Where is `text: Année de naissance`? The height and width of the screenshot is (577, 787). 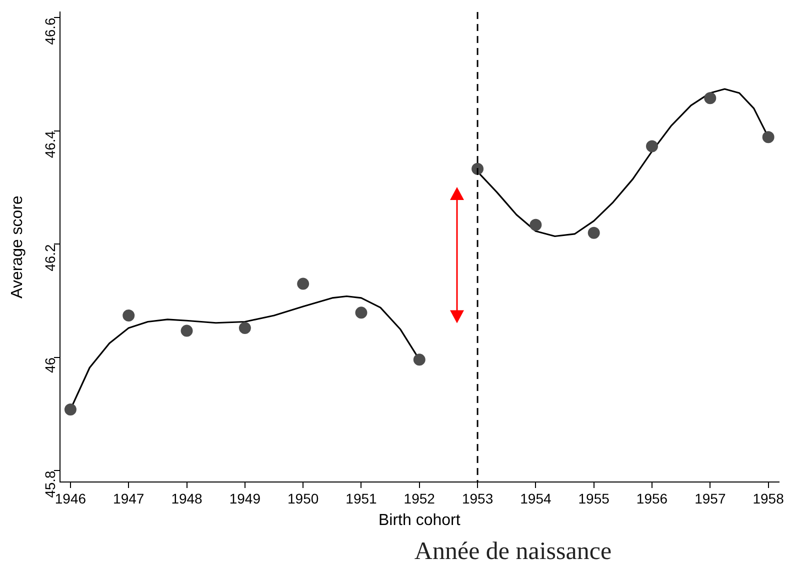
text: Année de naissance is located at coordinates (513, 552).